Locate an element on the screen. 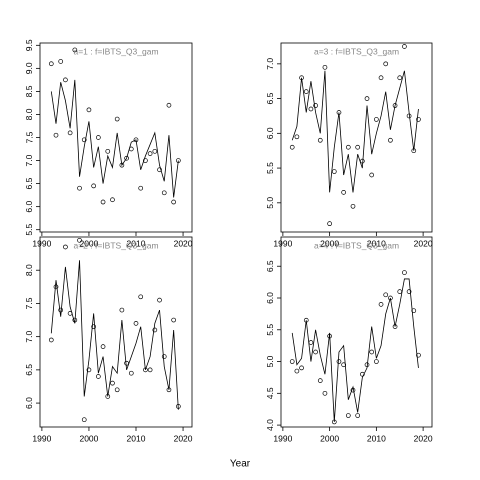  panel-title: a=2 : f=IBTS_Q3_gam is located at coordinates (115, 245).